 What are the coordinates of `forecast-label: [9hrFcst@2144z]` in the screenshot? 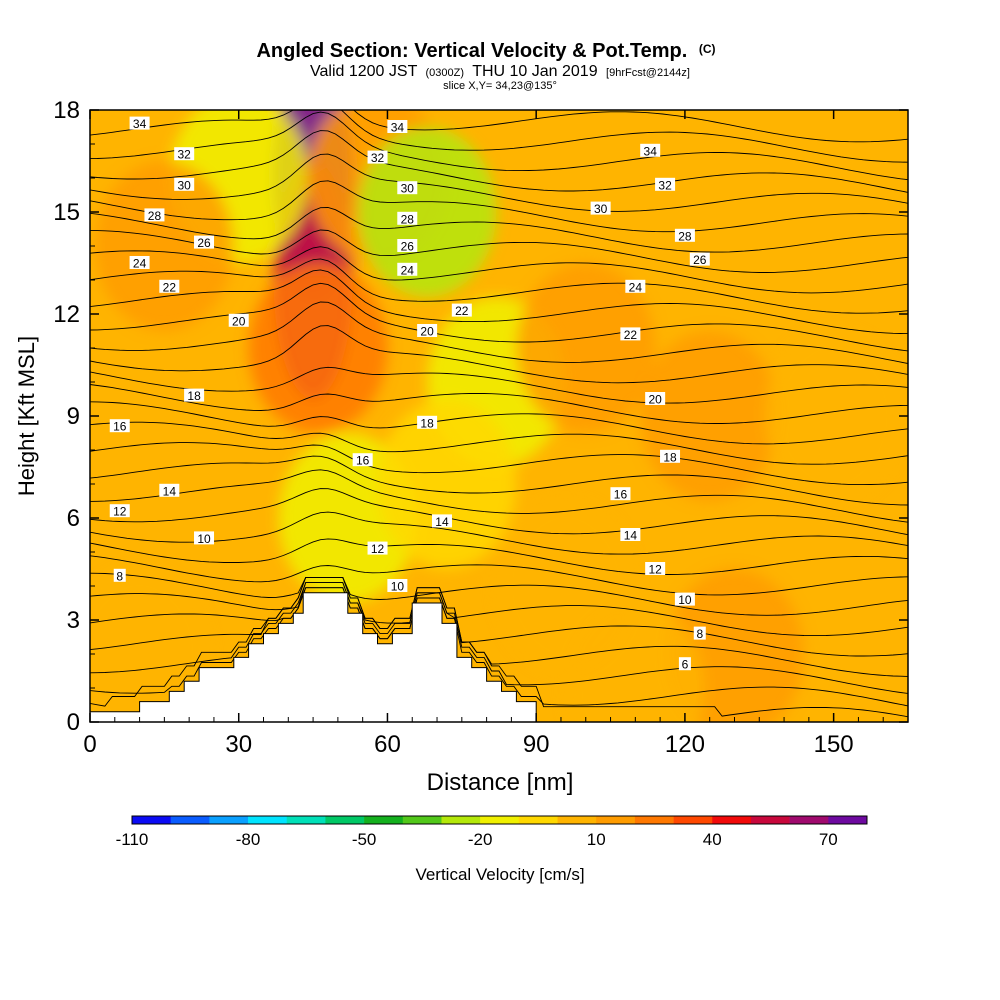 It's located at (648, 73).